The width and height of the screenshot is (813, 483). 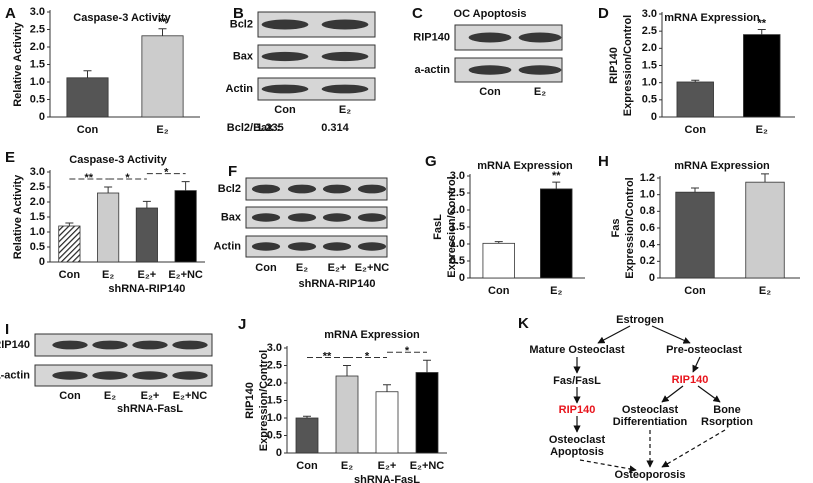 I want to click on panel-letter: G, so click(x=431, y=161).